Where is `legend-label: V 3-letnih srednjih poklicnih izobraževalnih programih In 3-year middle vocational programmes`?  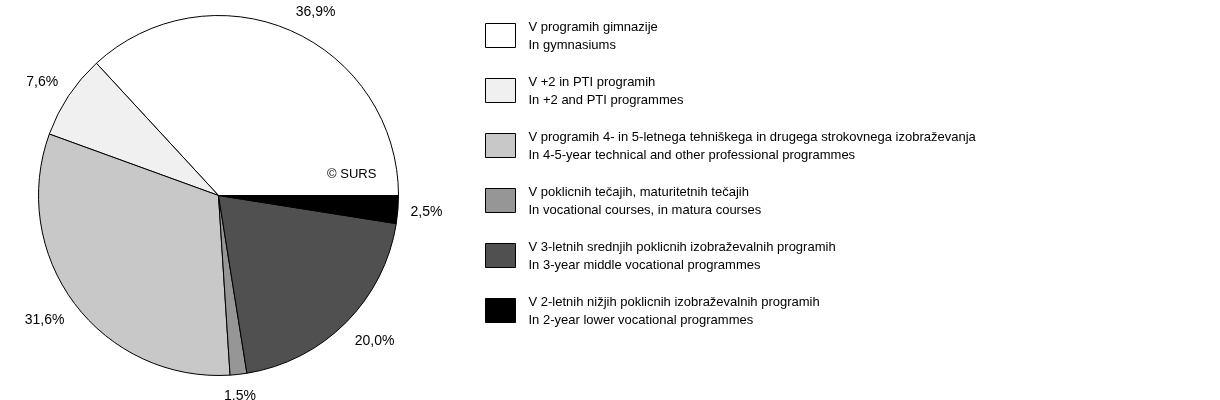 legend-label: V 3-letnih srednjih poklicnih izobraževalnih programih In 3-year middle vocational programmes is located at coordinates (682, 255).